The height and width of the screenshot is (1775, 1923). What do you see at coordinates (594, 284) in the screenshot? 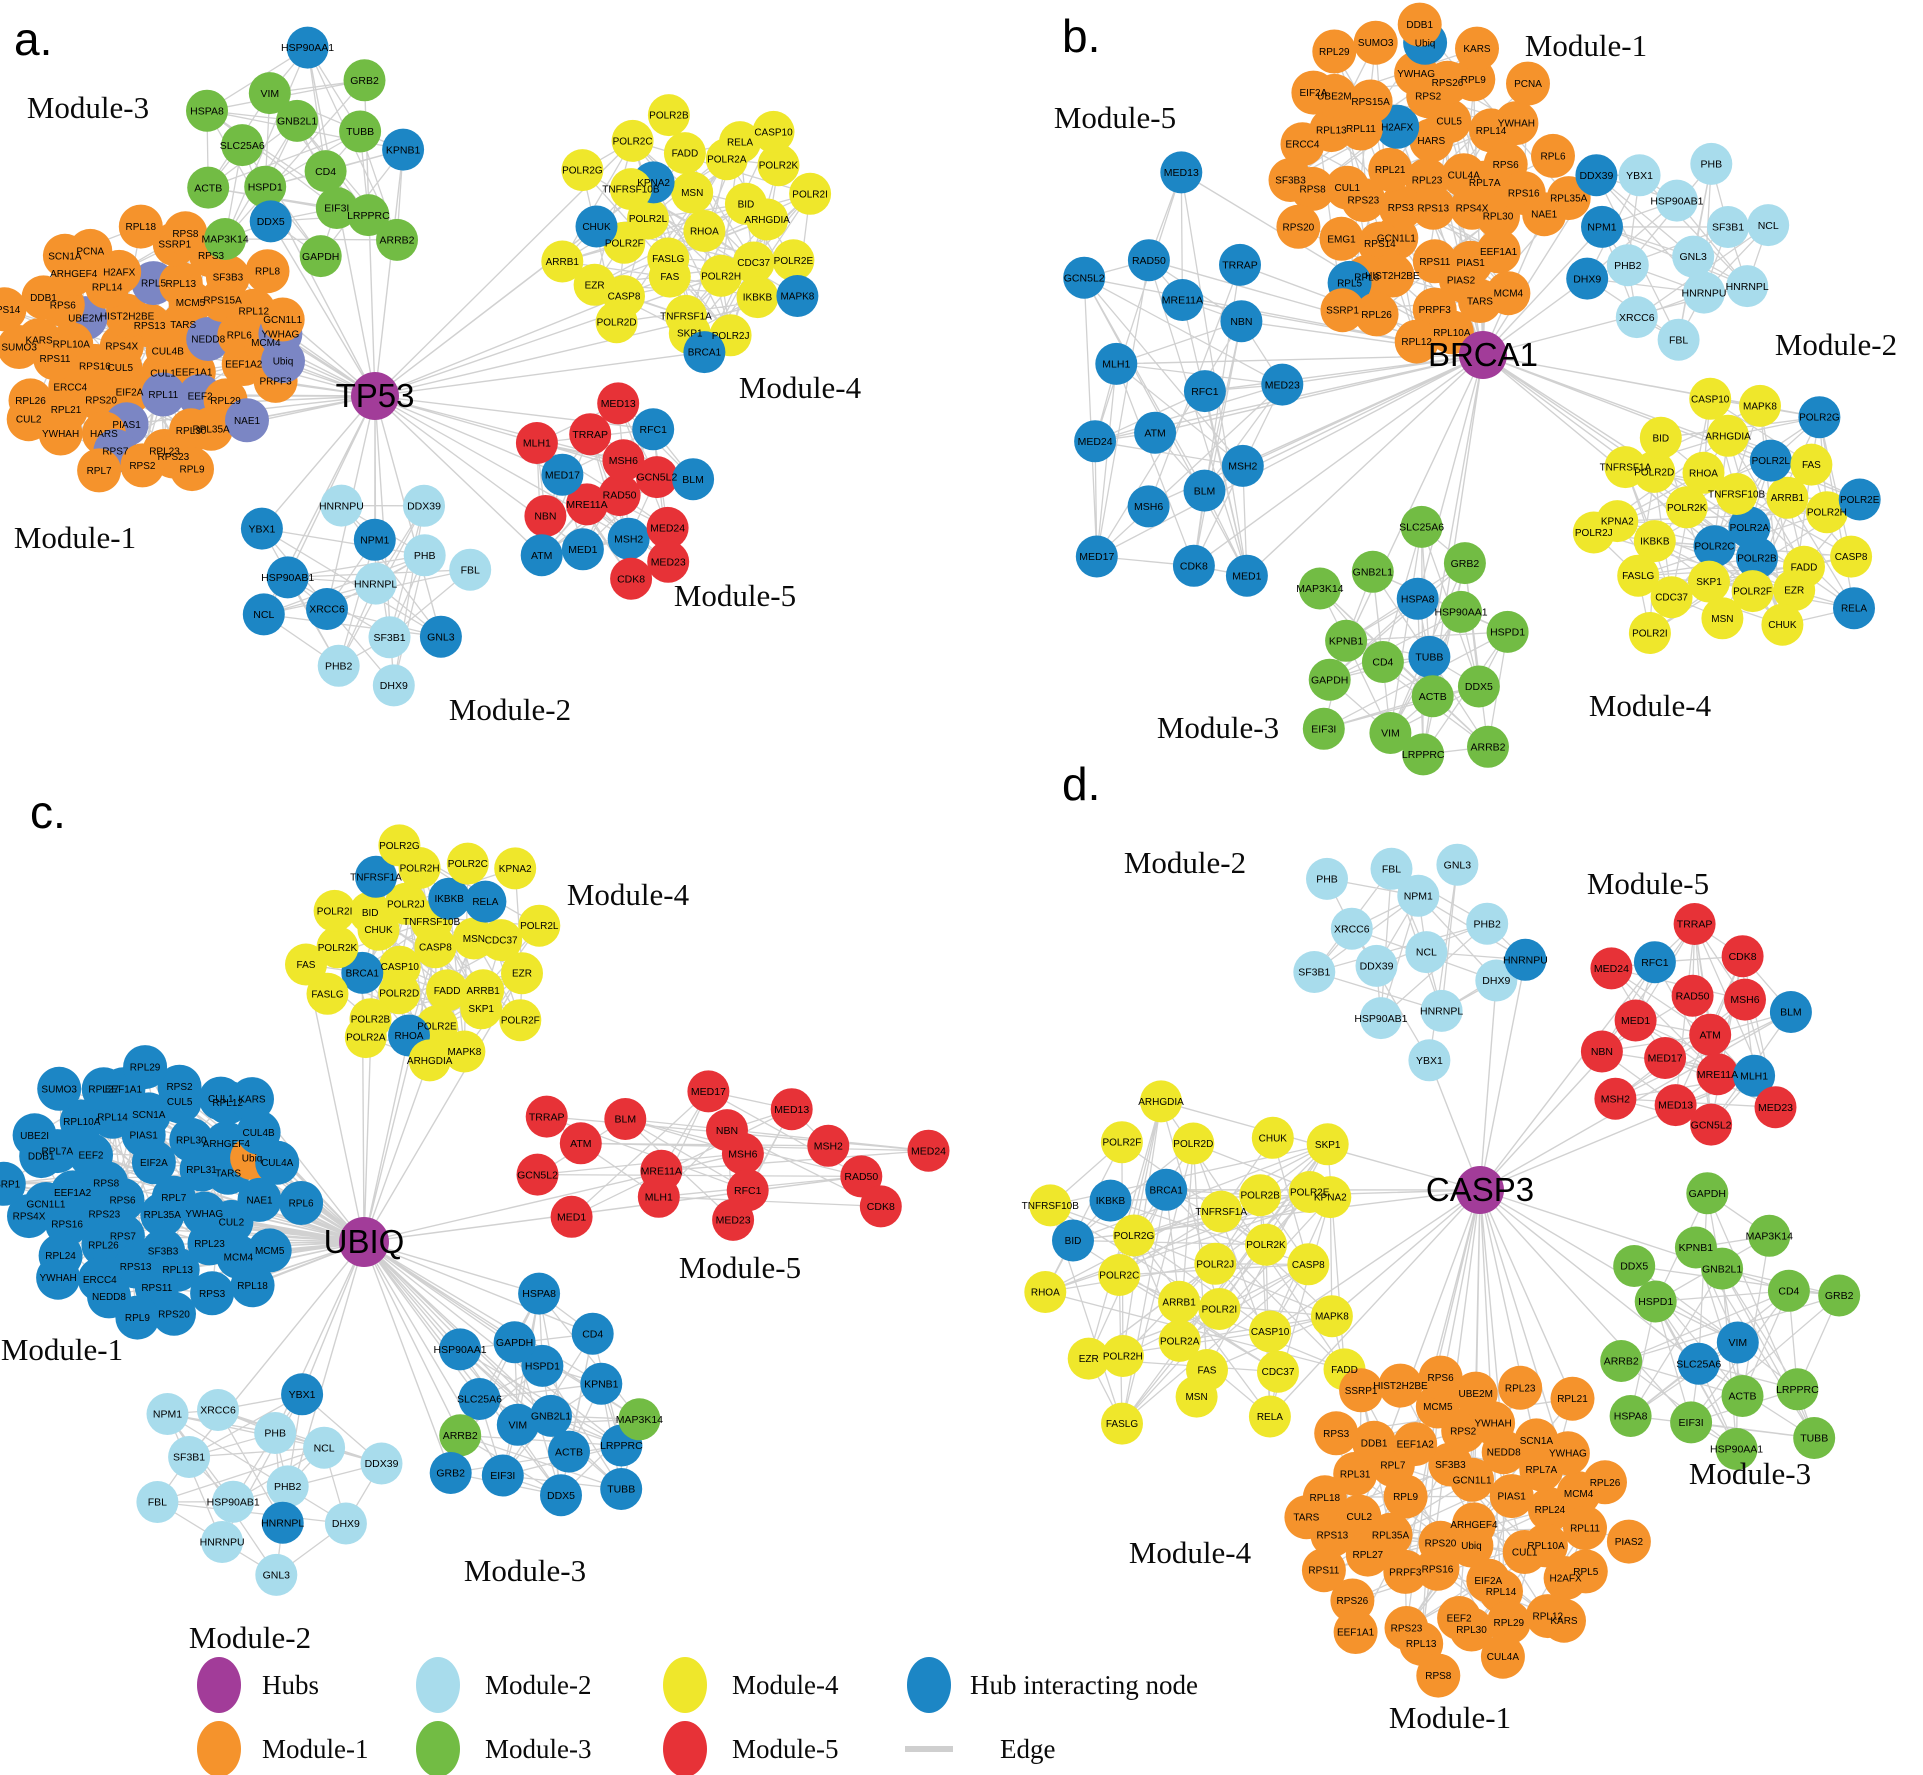
I see `node-EZR` at bounding box center [594, 284].